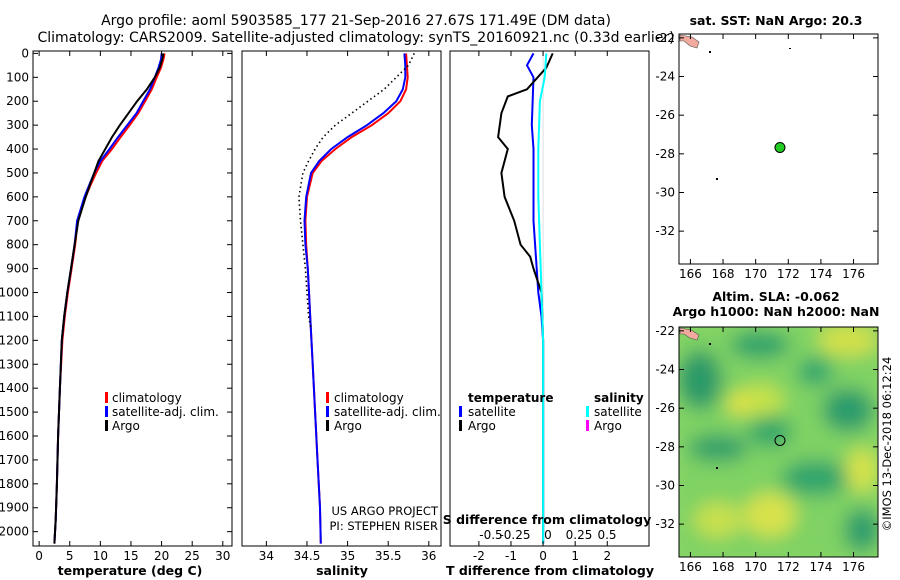  What do you see at coordinates (510, 398) in the screenshot?
I see `legend-temperature-title: temperature` at bounding box center [510, 398].